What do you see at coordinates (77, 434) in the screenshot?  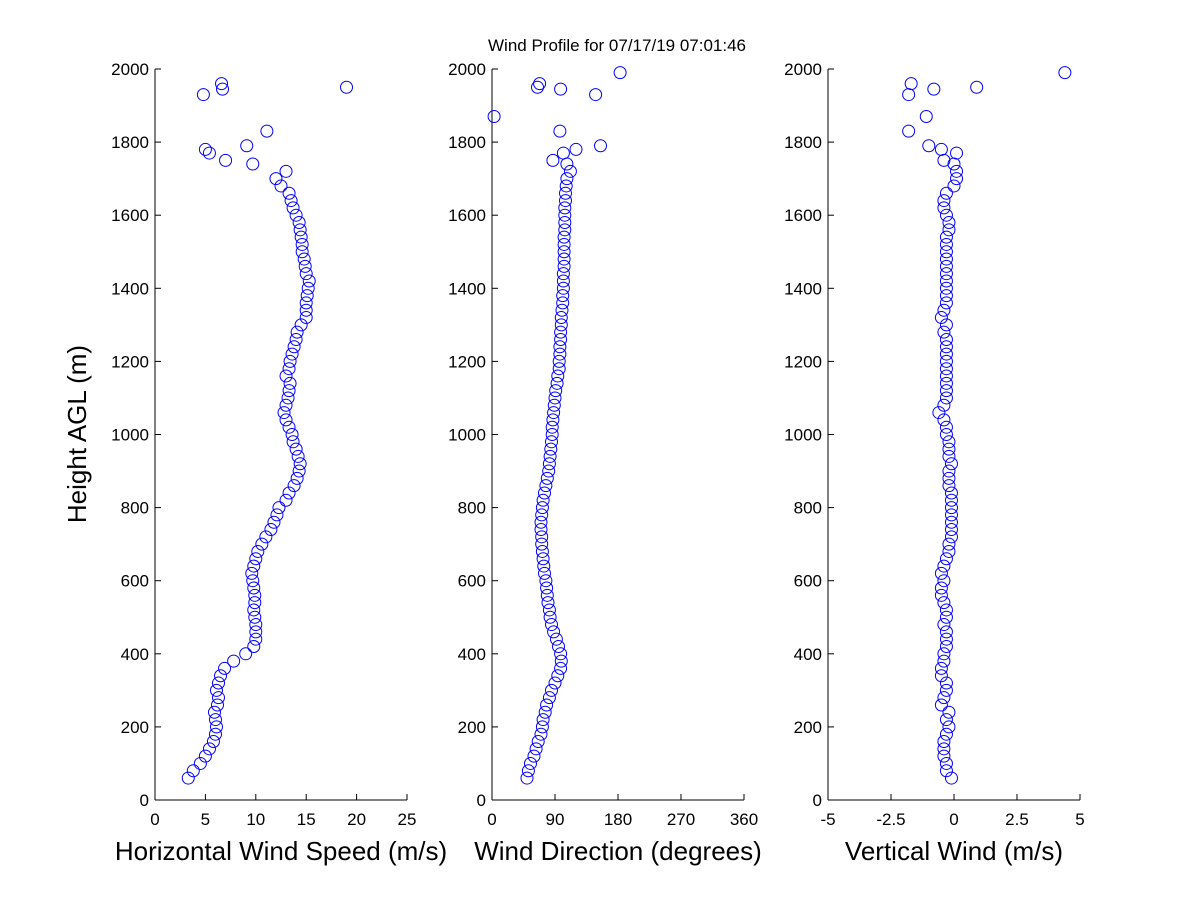 I see `y-axis-label: Height AGL (m)` at bounding box center [77, 434].